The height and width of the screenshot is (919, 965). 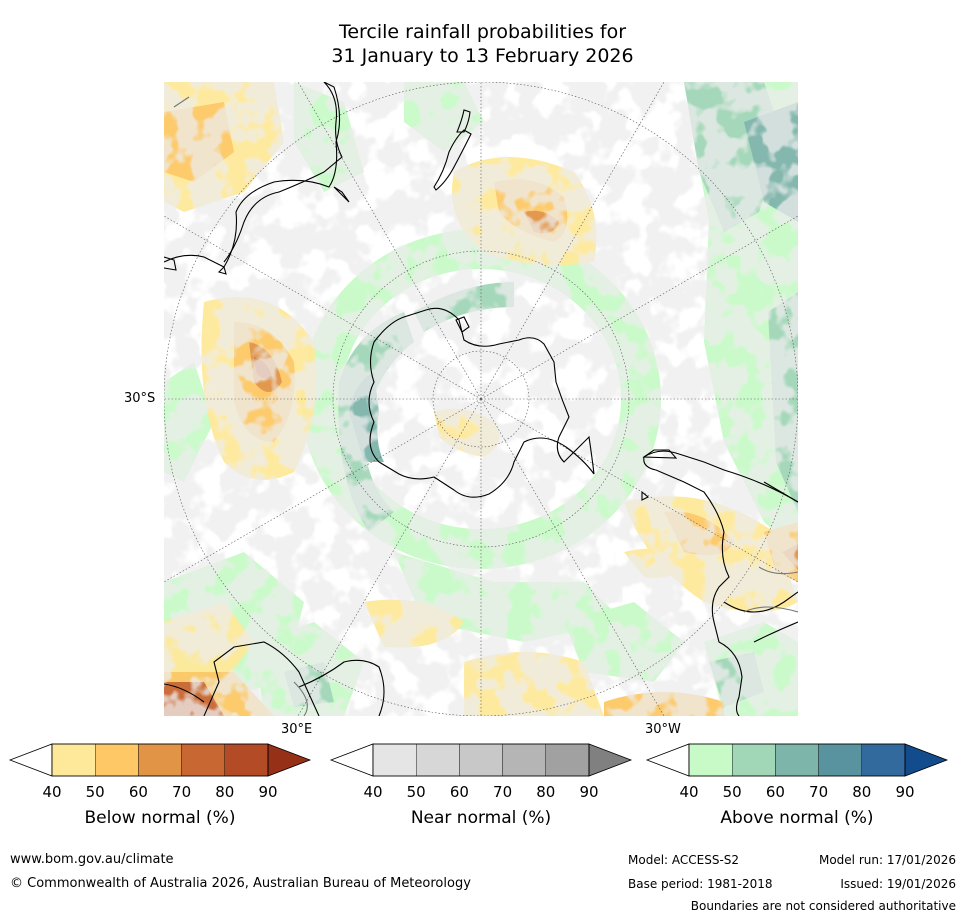 I want to click on colorbar-above-tick-label: 60, so click(x=775, y=792).